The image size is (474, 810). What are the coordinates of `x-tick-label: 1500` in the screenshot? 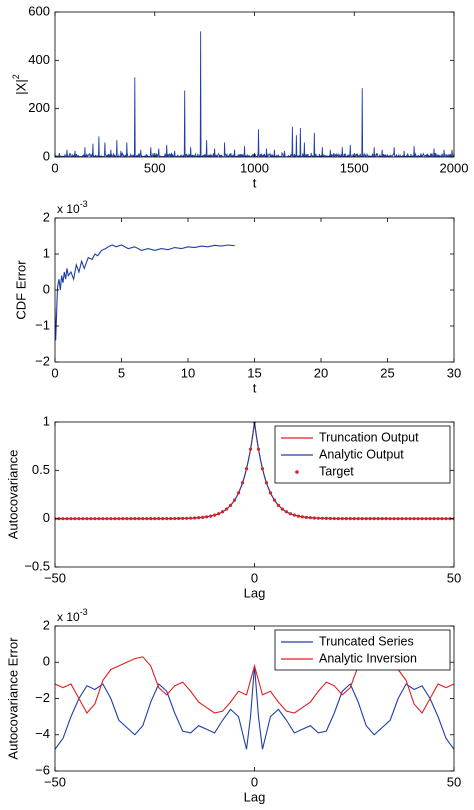 It's located at (354, 167).